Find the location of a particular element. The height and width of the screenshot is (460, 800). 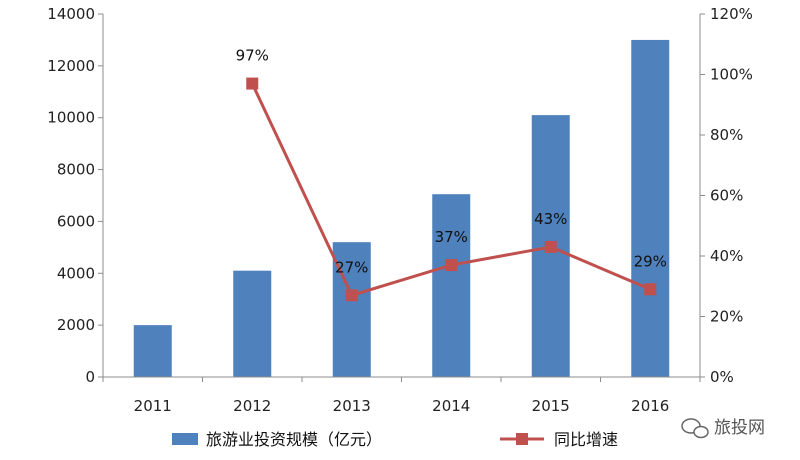

left-tick-label: 10000 is located at coordinates (71, 118).